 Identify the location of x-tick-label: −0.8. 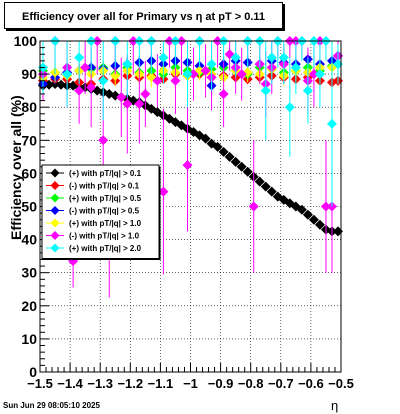
(251, 383).